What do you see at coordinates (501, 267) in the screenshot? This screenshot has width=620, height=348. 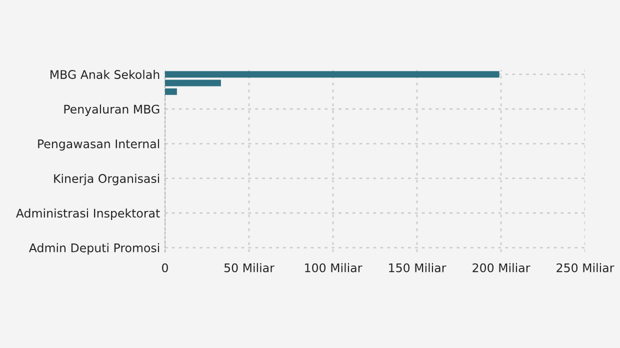 I see `x-tick-label: 200 Miliar` at bounding box center [501, 267].